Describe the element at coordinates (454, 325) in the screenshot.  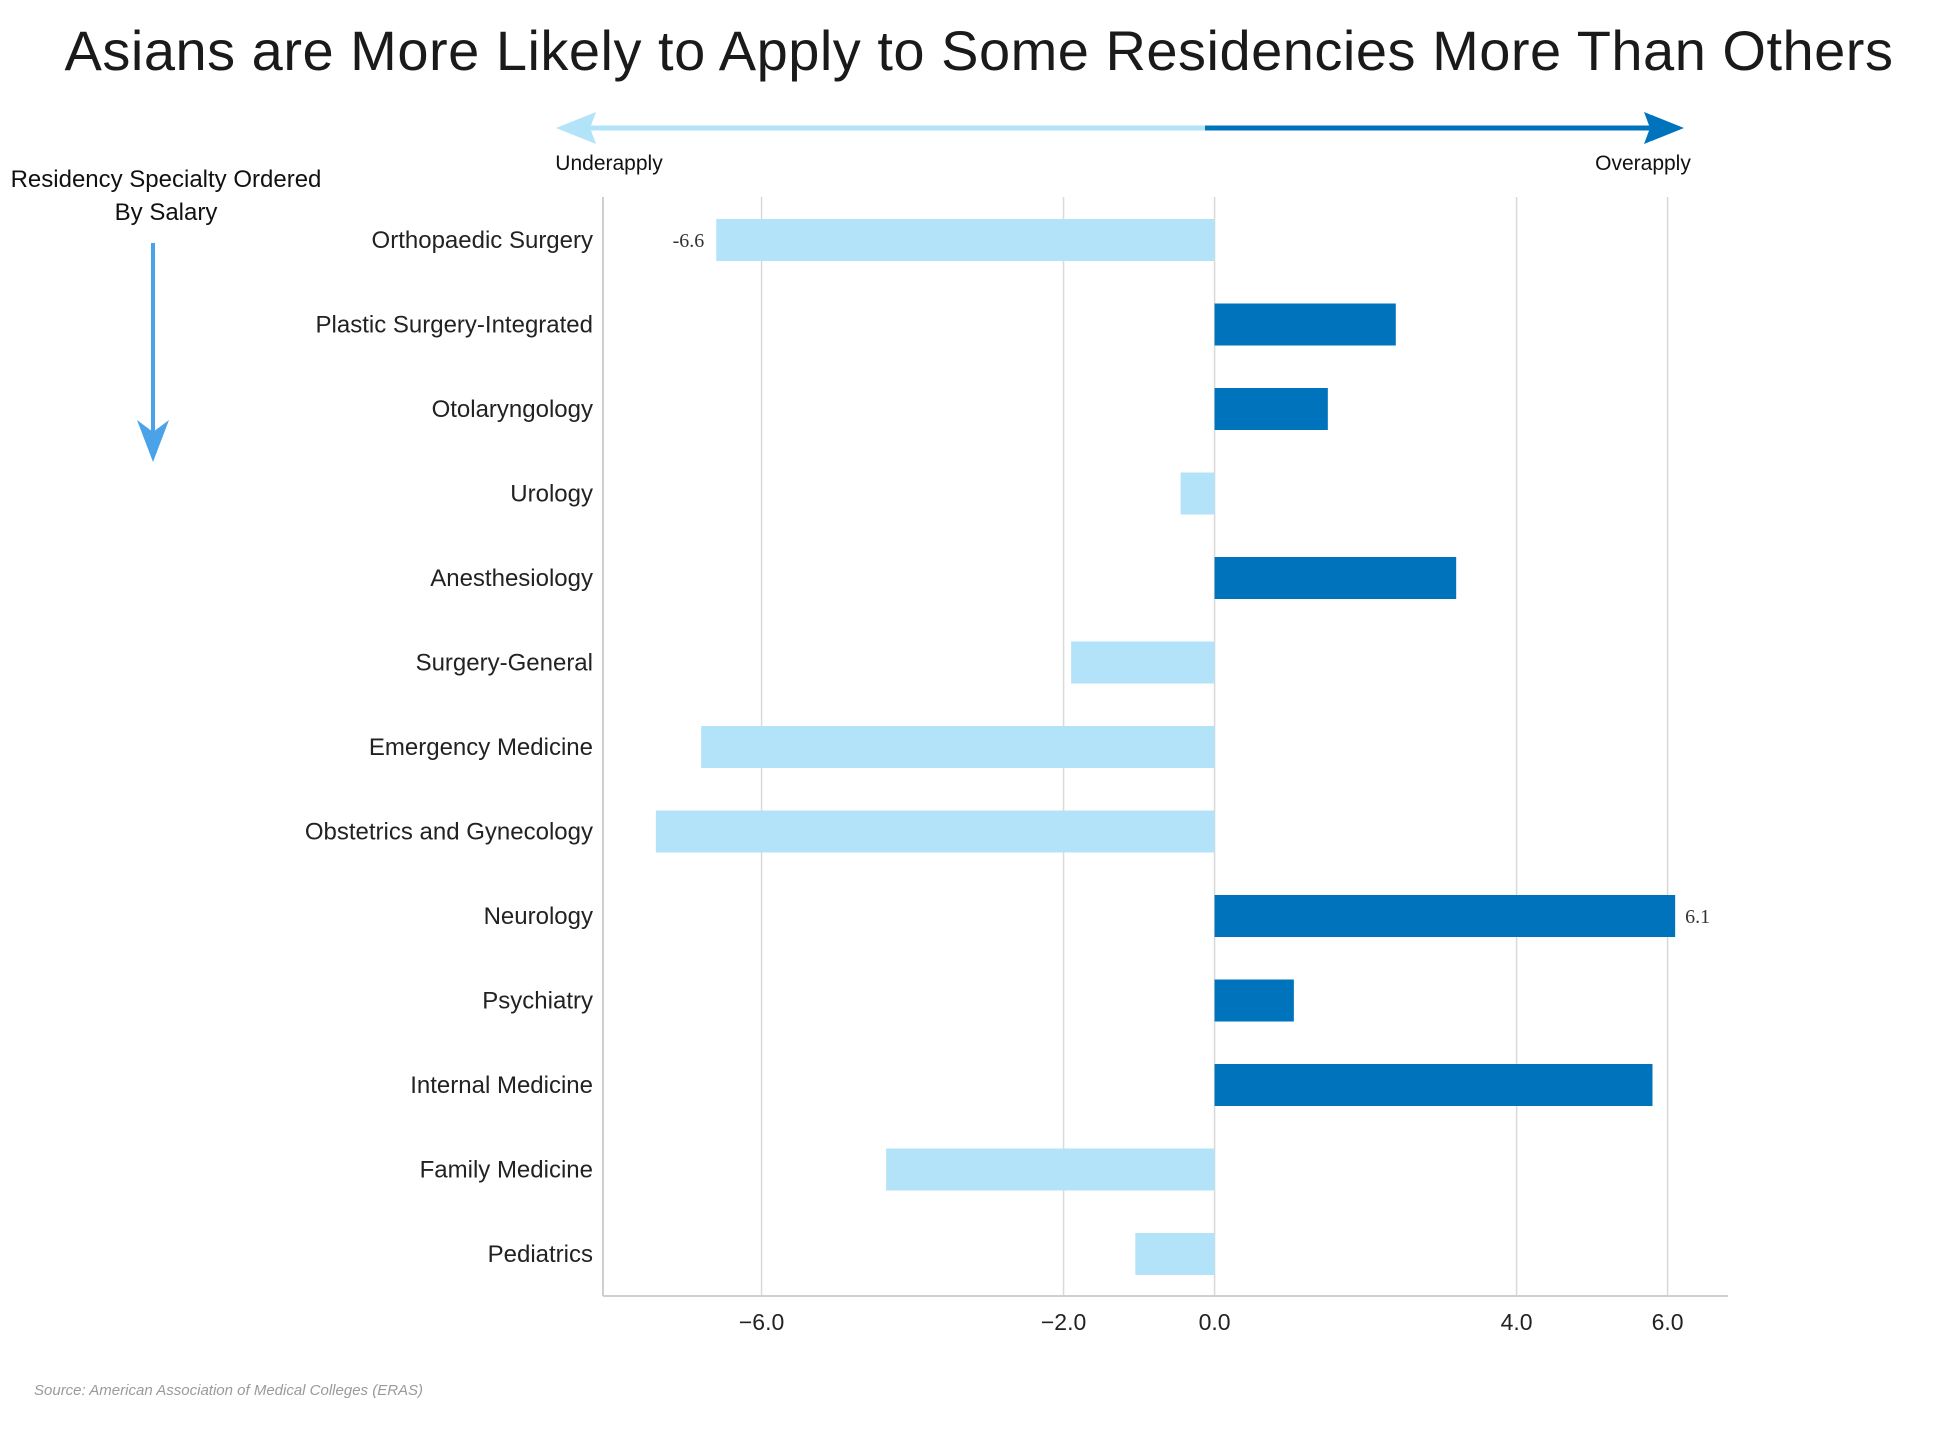
I see `category-label: Plastic Surgery-Integrated` at that location.